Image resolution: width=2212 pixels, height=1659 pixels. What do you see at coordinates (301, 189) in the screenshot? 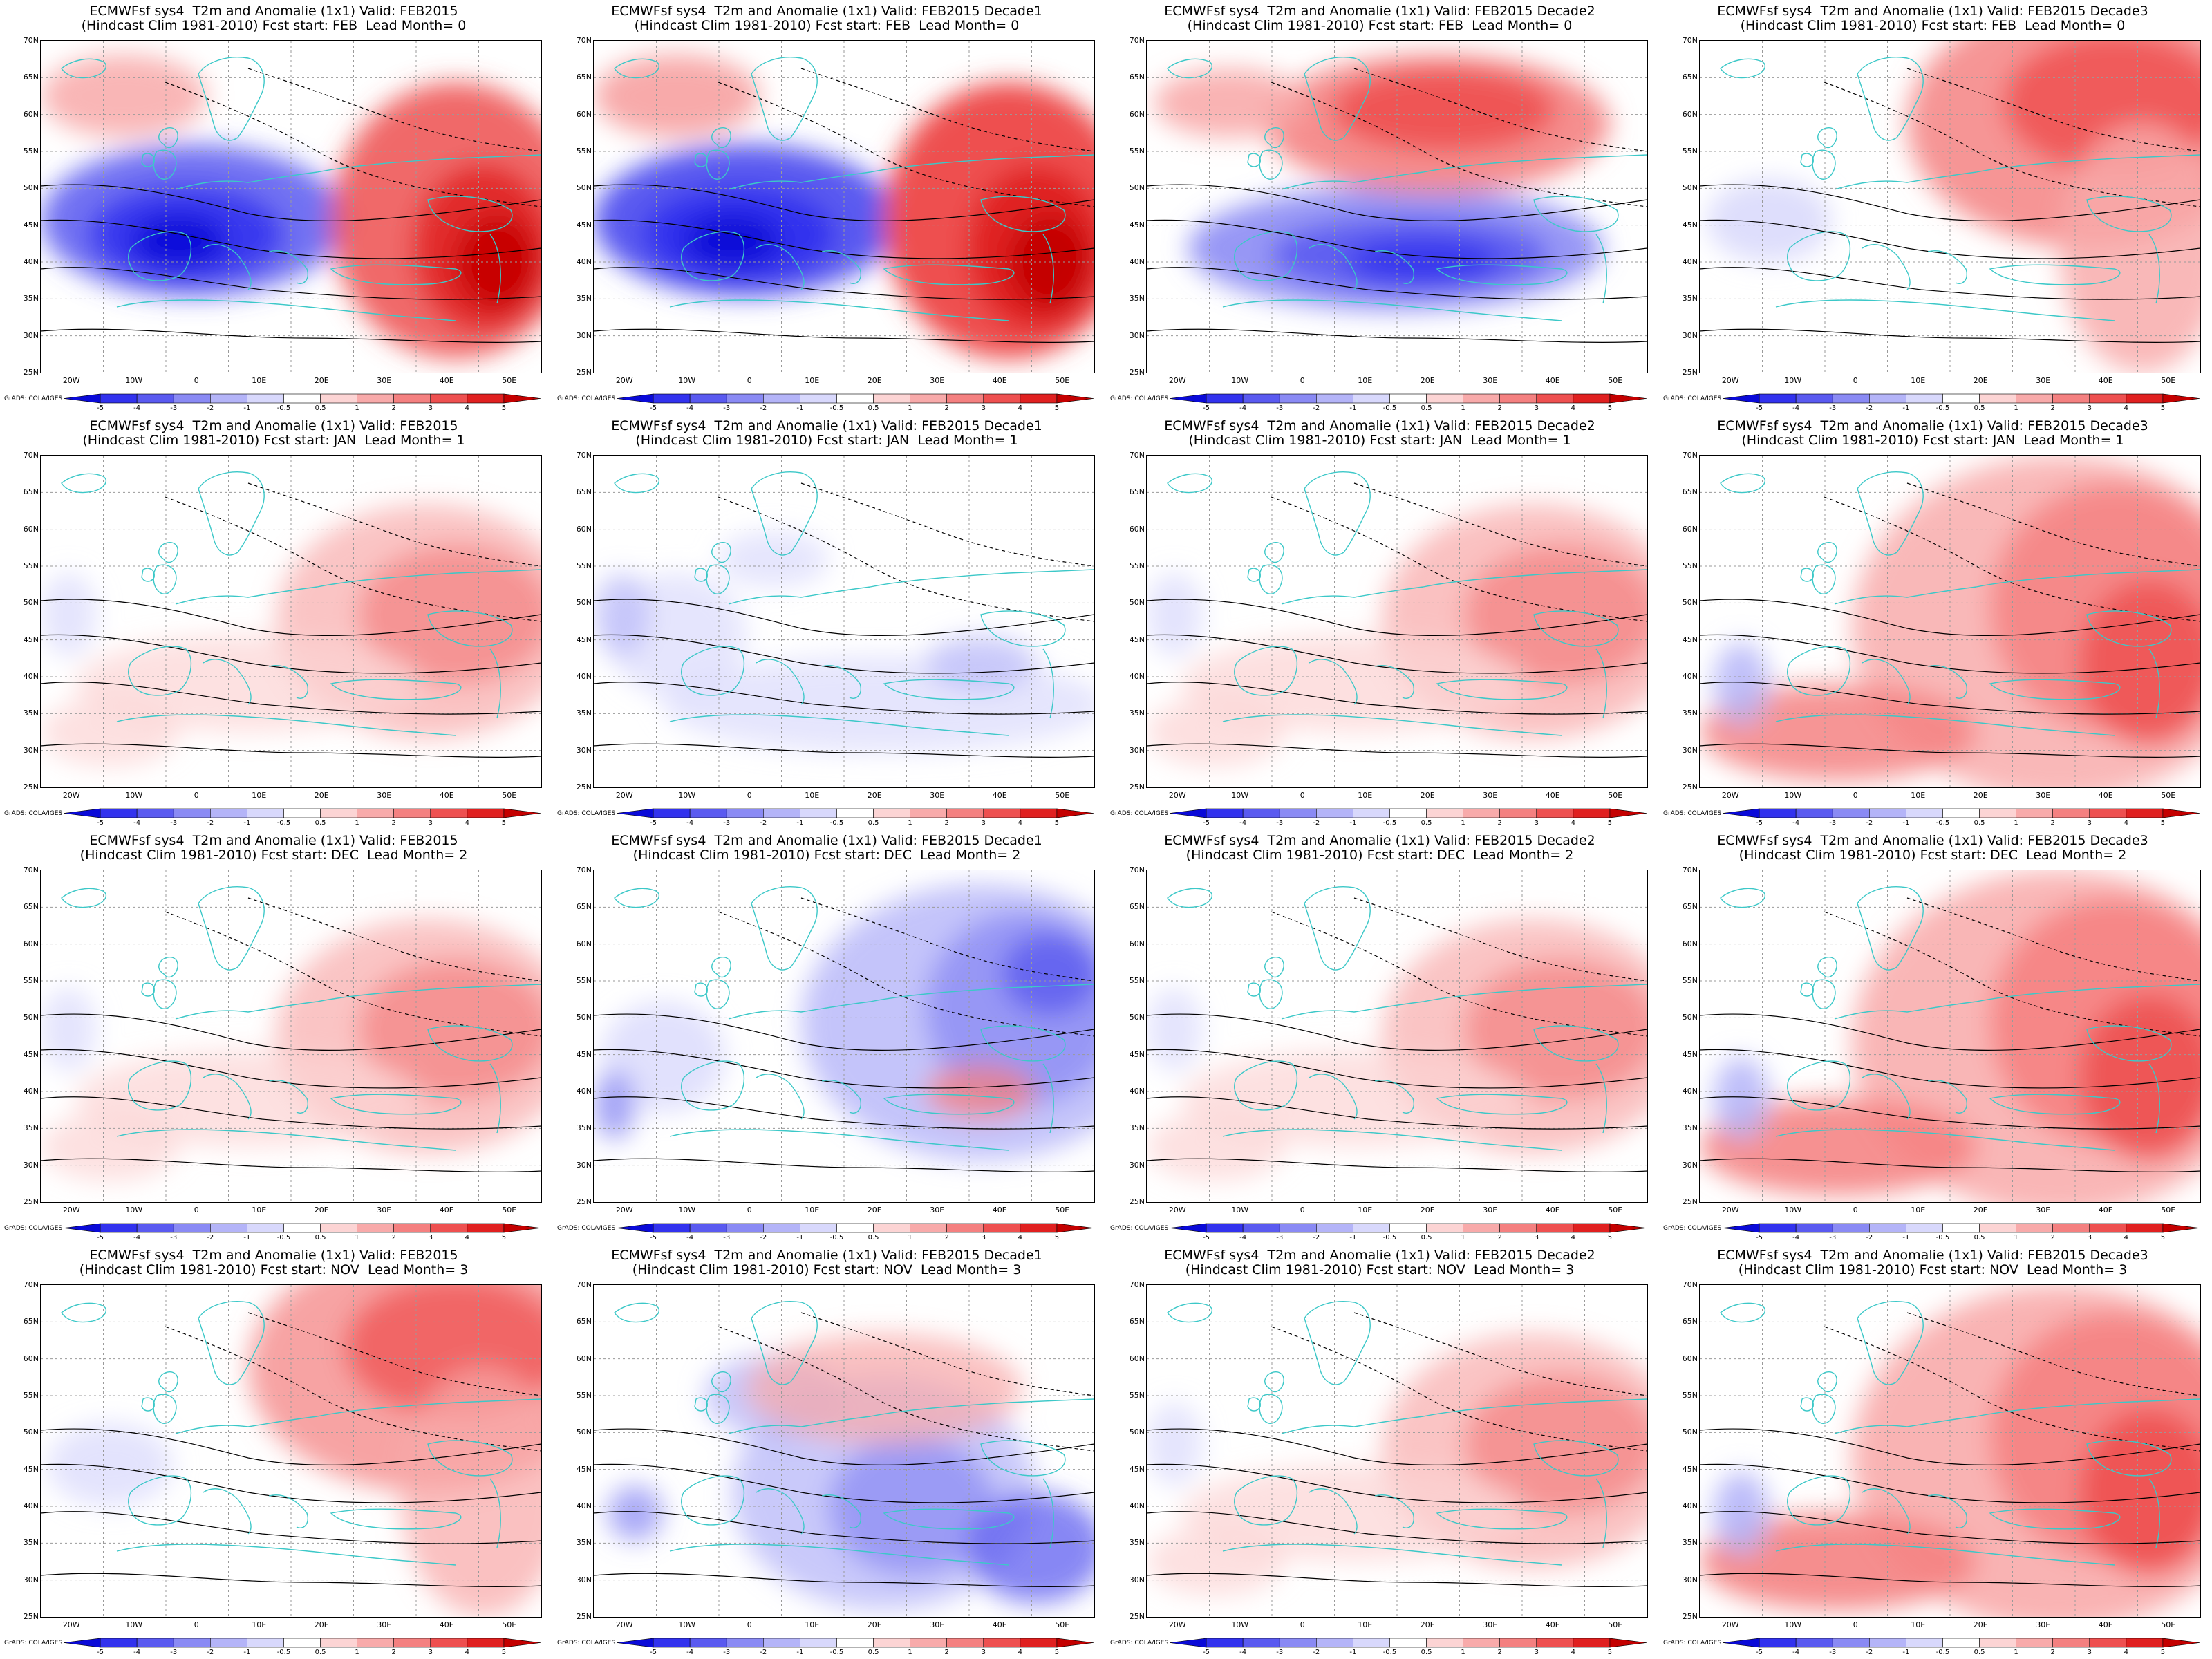
I see `coastlines` at bounding box center [301, 189].